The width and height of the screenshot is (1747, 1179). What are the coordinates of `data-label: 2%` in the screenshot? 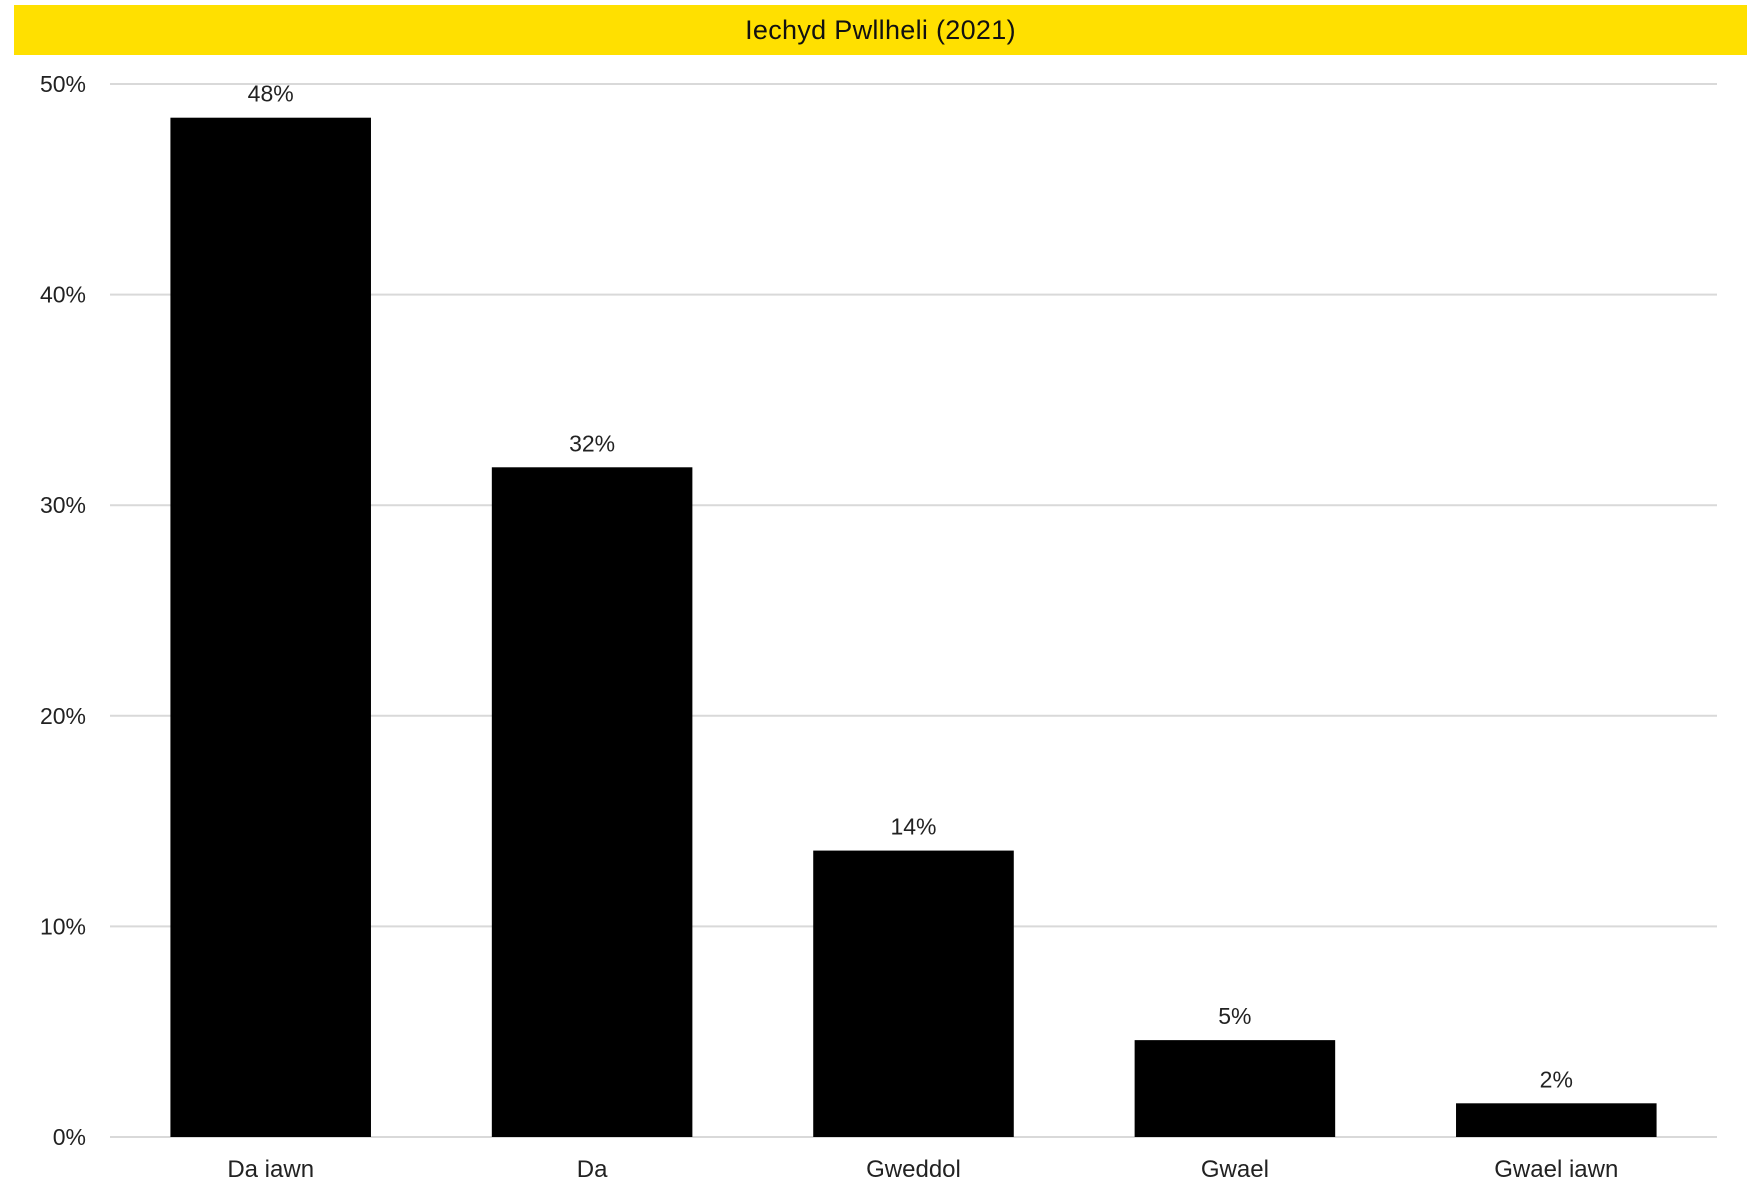 It's located at (1556, 1079).